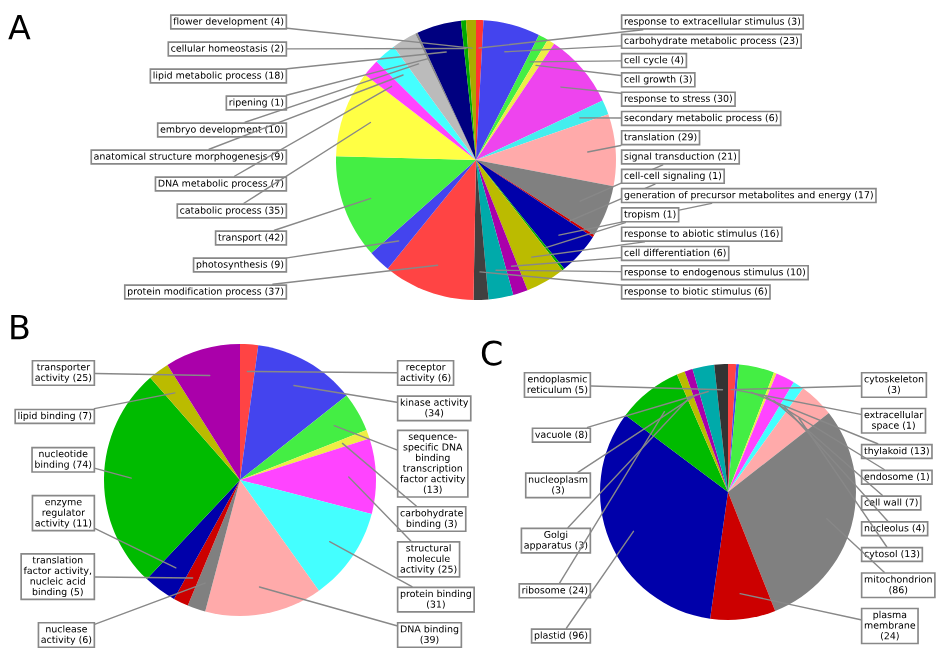  What do you see at coordinates (20, 327) in the screenshot?
I see `chart-title: B` at bounding box center [20, 327].